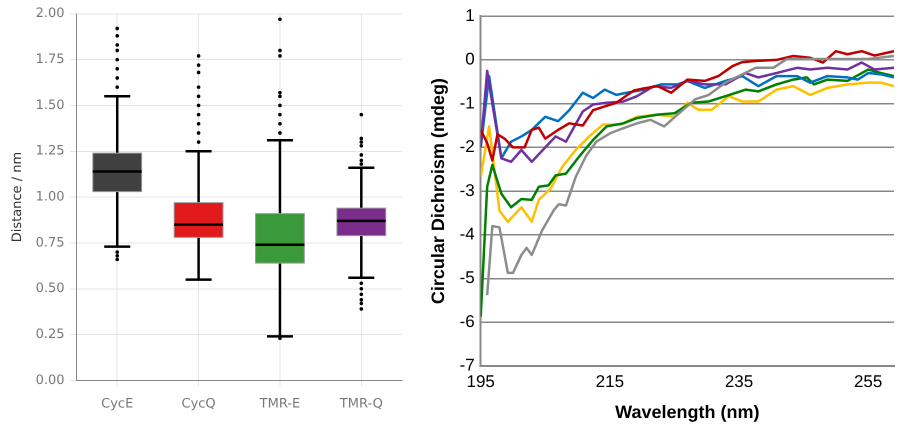 This screenshot has width=898, height=430. Describe the element at coordinates (467, 190) in the screenshot. I see `y-tick-label: -3` at that location.